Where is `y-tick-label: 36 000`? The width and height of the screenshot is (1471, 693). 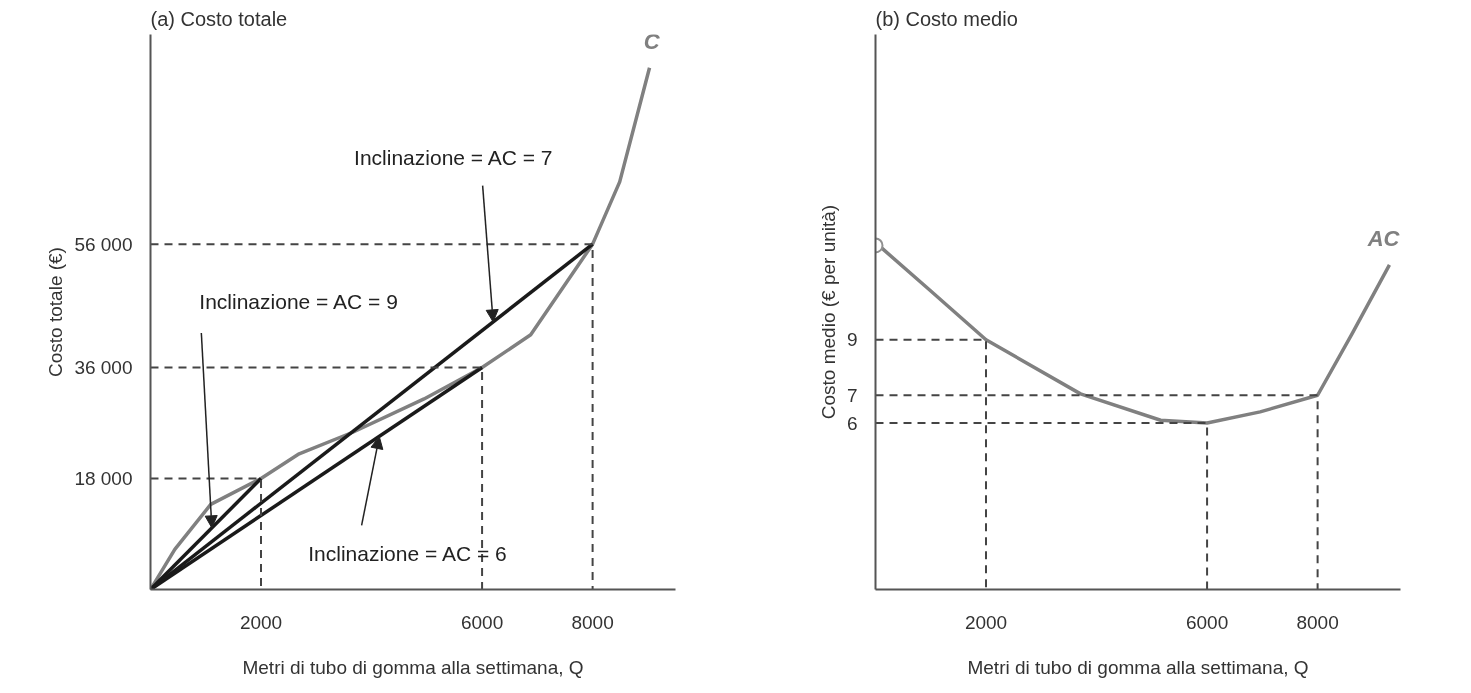
y-tick-label: 36 000 is located at coordinates (103, 367).